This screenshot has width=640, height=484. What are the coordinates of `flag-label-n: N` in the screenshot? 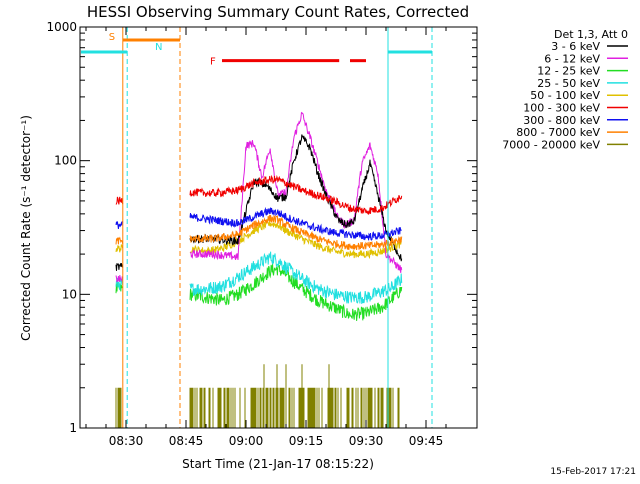 It's located at (158, 47).